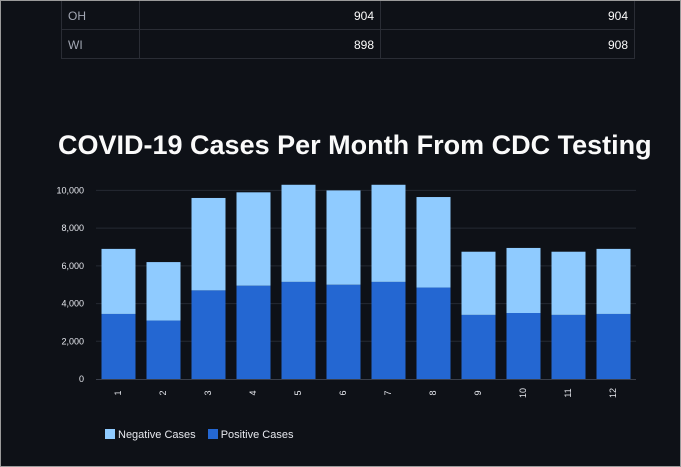 The width and height of the screenshot is (681, 467). I want to click on x-tick-label: 12, so click(613, 393).